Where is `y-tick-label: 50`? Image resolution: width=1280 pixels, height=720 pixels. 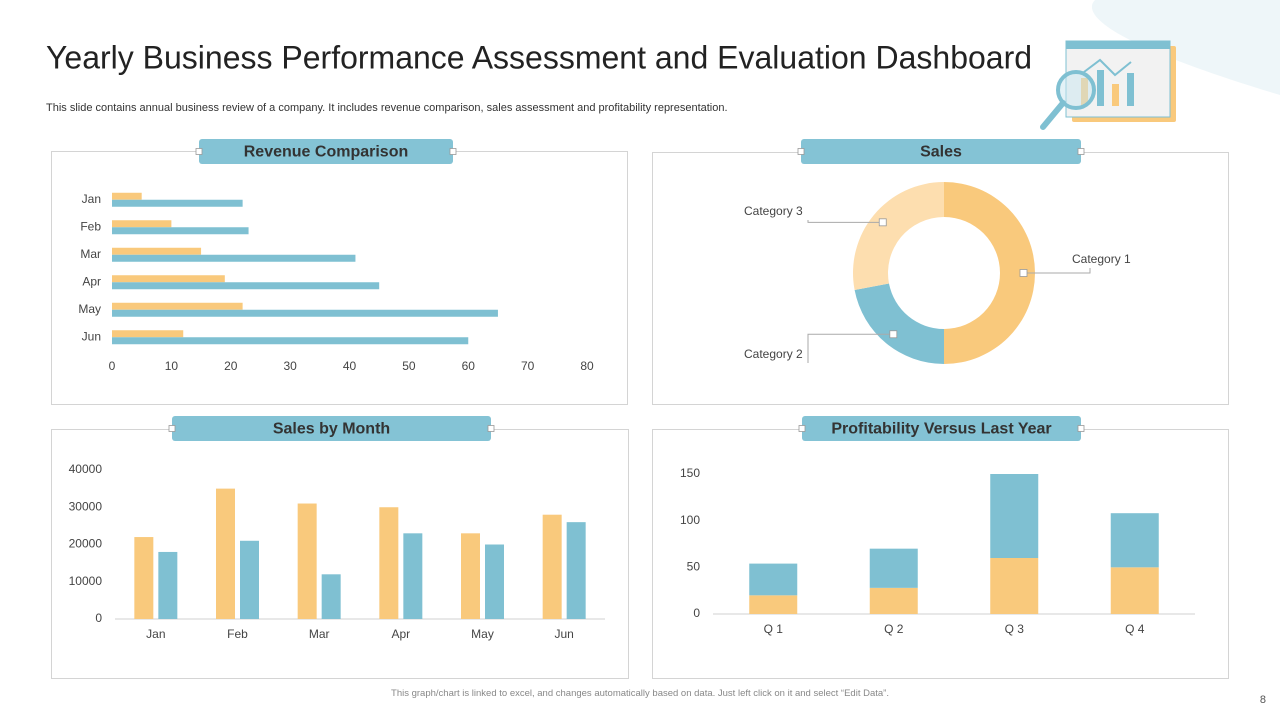
y-tick-label: 50 is located at coordinates (694, 567).